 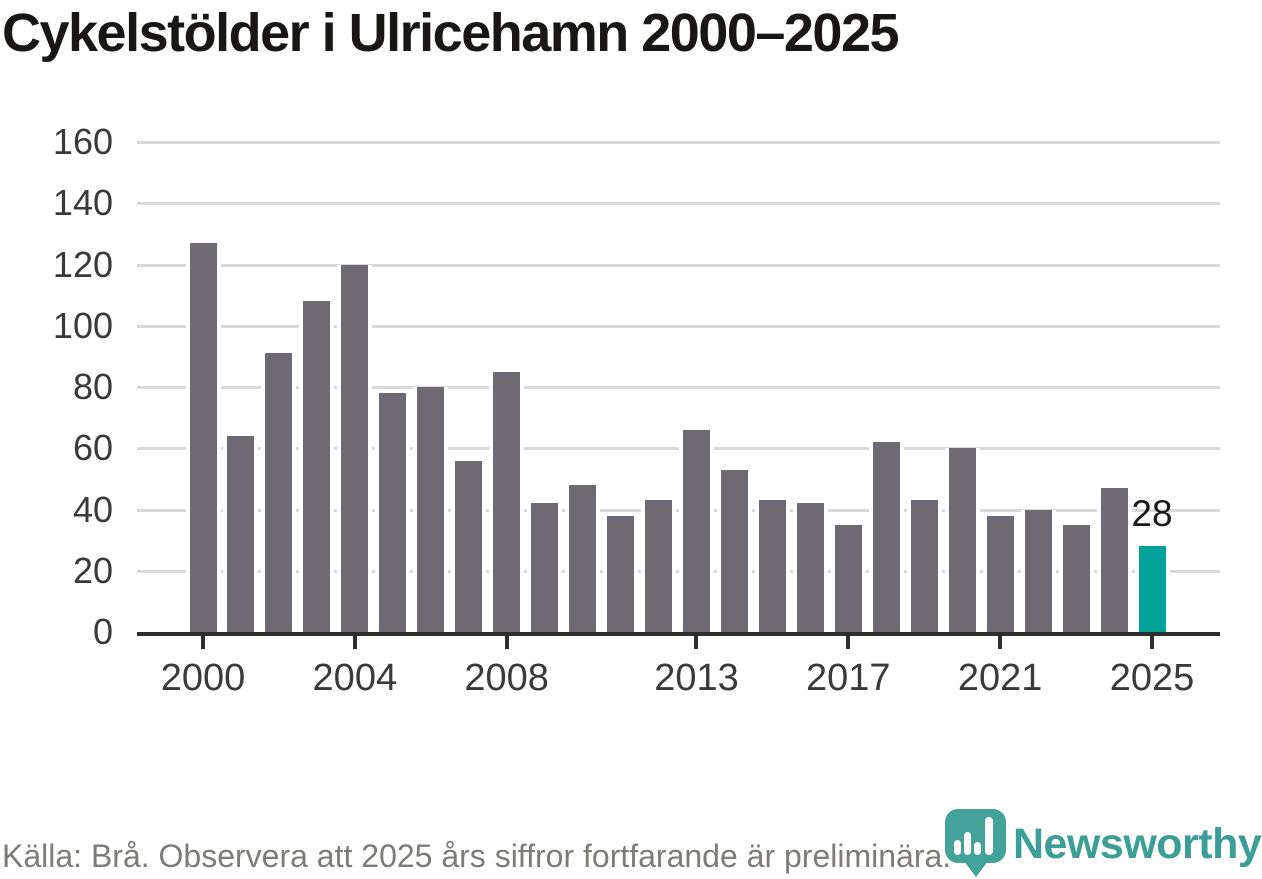 What do you see at coordinates (1076, 578) in the screenshot?
I see `bar-2023` at bounding box center [1076, 578].